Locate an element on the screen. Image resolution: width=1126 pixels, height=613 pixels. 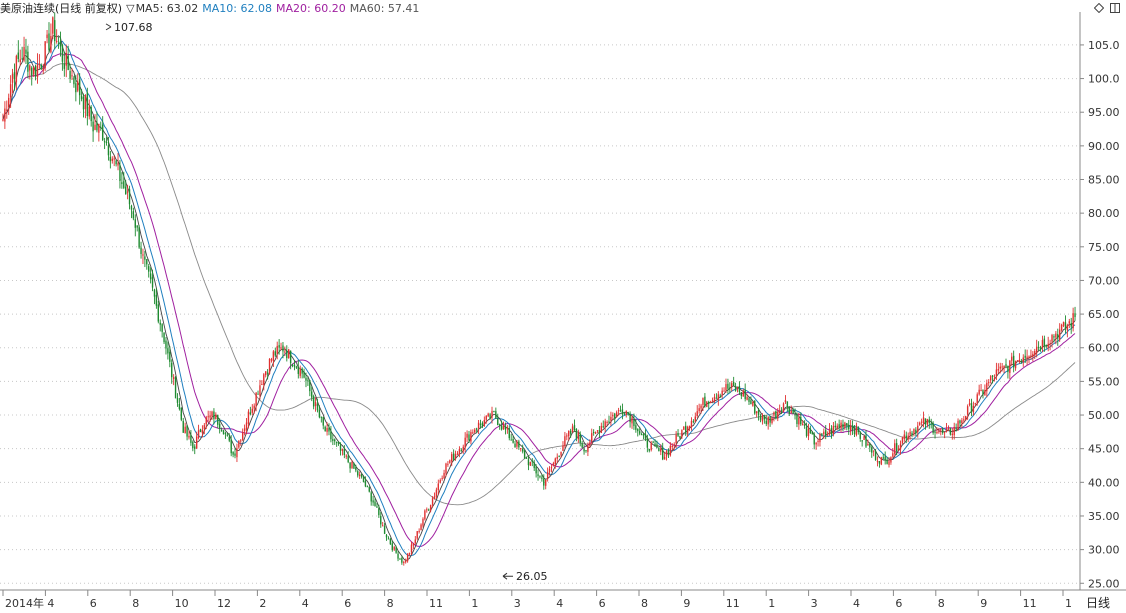
diamond-icon is located at coordinates (1099, 8).